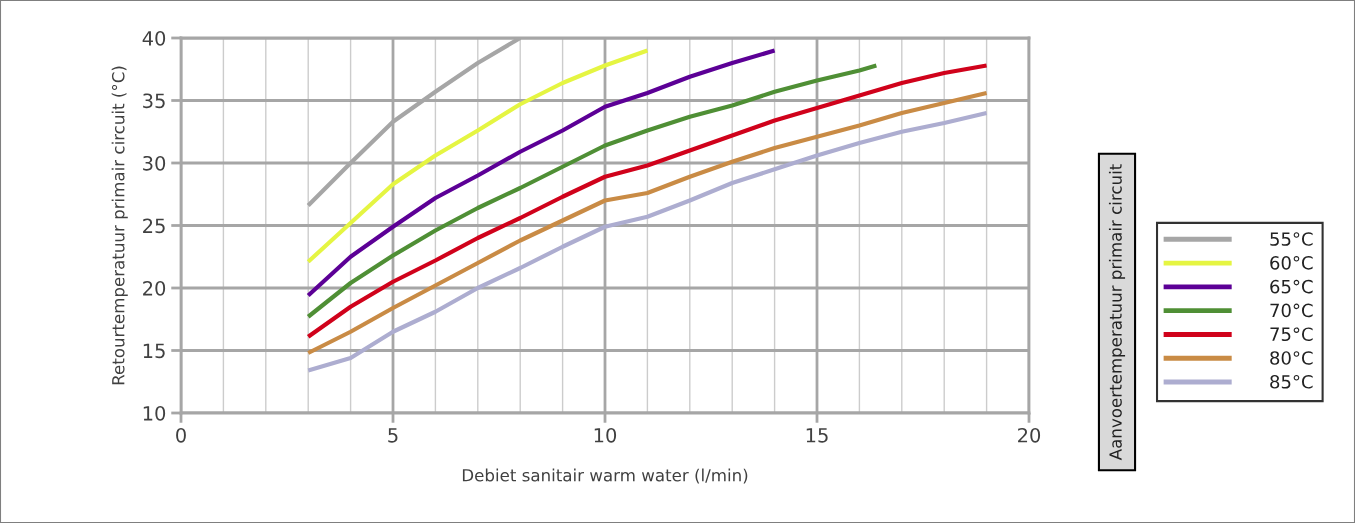  What do you see at coordinates (154, 288) in the screenshot?
I see `y-tick-label: 20` at bounding box center [154, 288].